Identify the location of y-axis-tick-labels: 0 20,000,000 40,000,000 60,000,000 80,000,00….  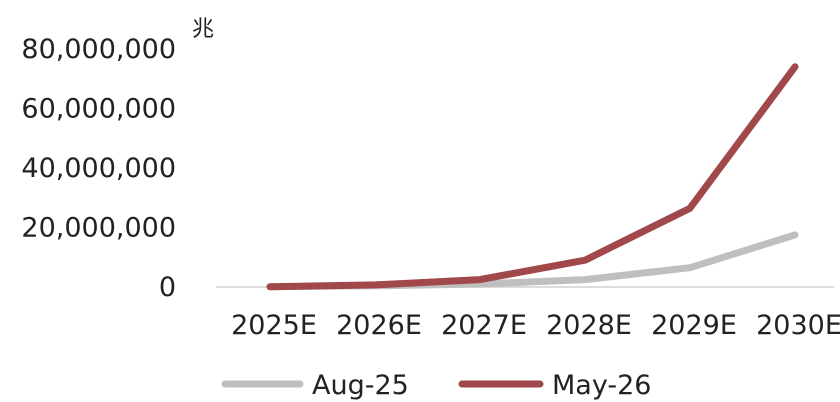
(98, 168).